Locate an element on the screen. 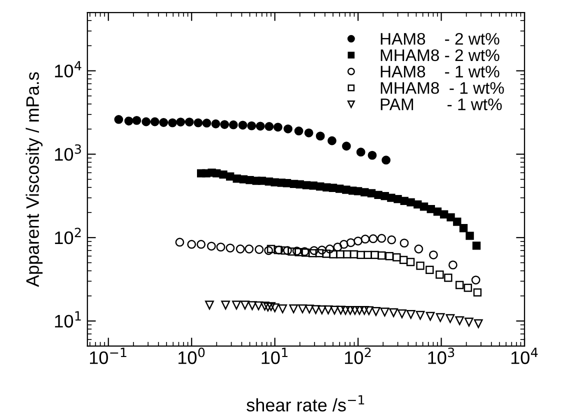 Image resolution: width=564 pixels, height=417 pixels. legend-label: PAM - 1 wt% is located at coordinates (441, 104).